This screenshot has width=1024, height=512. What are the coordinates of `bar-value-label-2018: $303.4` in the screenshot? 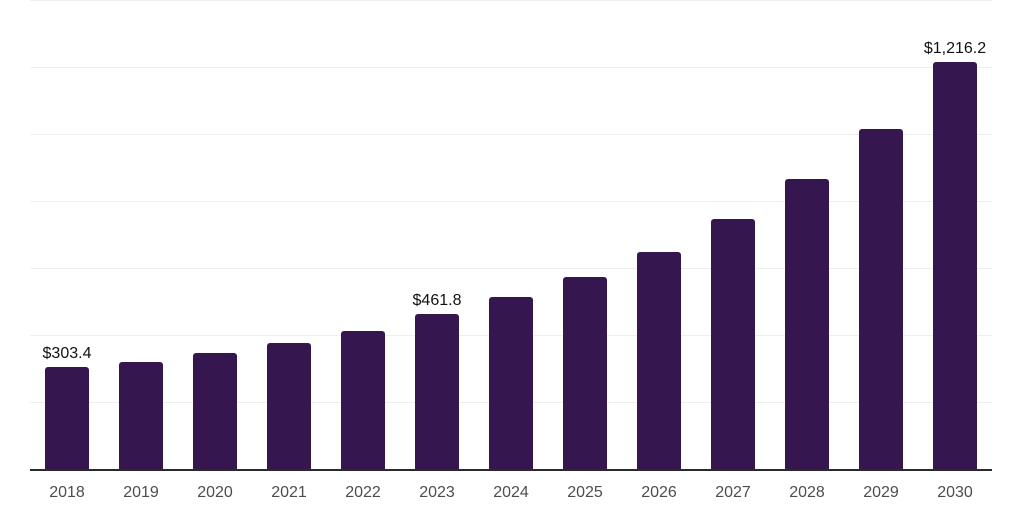 It's located at (67, 353).